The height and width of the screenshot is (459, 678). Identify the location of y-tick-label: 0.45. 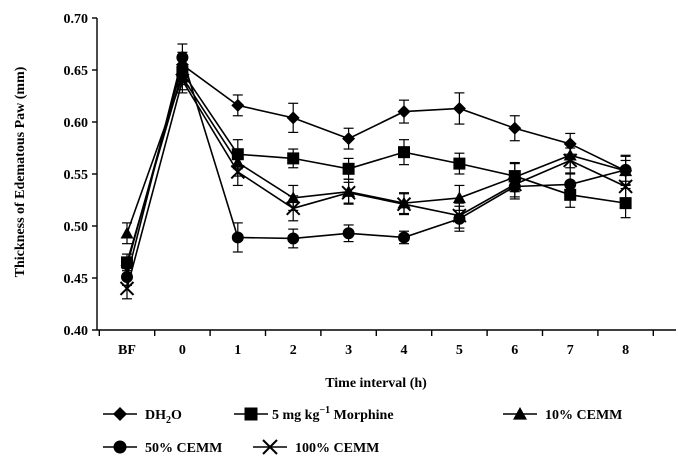
(76, 279).